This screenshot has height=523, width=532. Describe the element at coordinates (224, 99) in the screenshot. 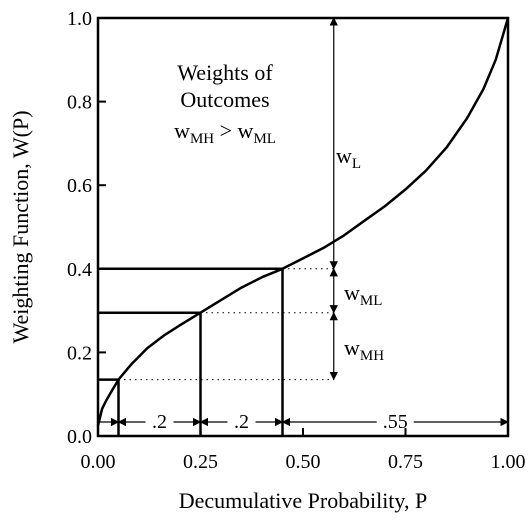

I see `annotation-line-2: Outcomes` at that location.